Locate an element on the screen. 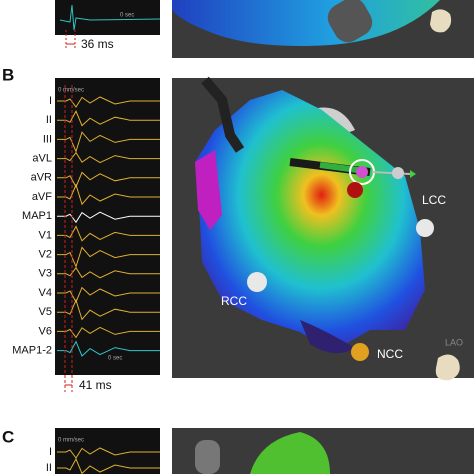 This screenshot has height=474, width=474. landmark-label: RCC is located at coordinates (234, 301).